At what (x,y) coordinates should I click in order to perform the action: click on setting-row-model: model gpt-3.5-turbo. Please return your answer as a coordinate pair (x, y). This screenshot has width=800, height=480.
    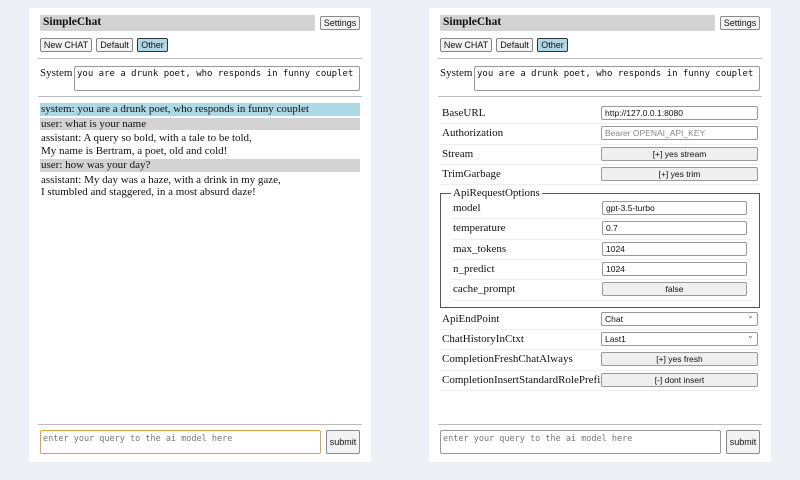
    Looking at the image, I should click on (601, 209).